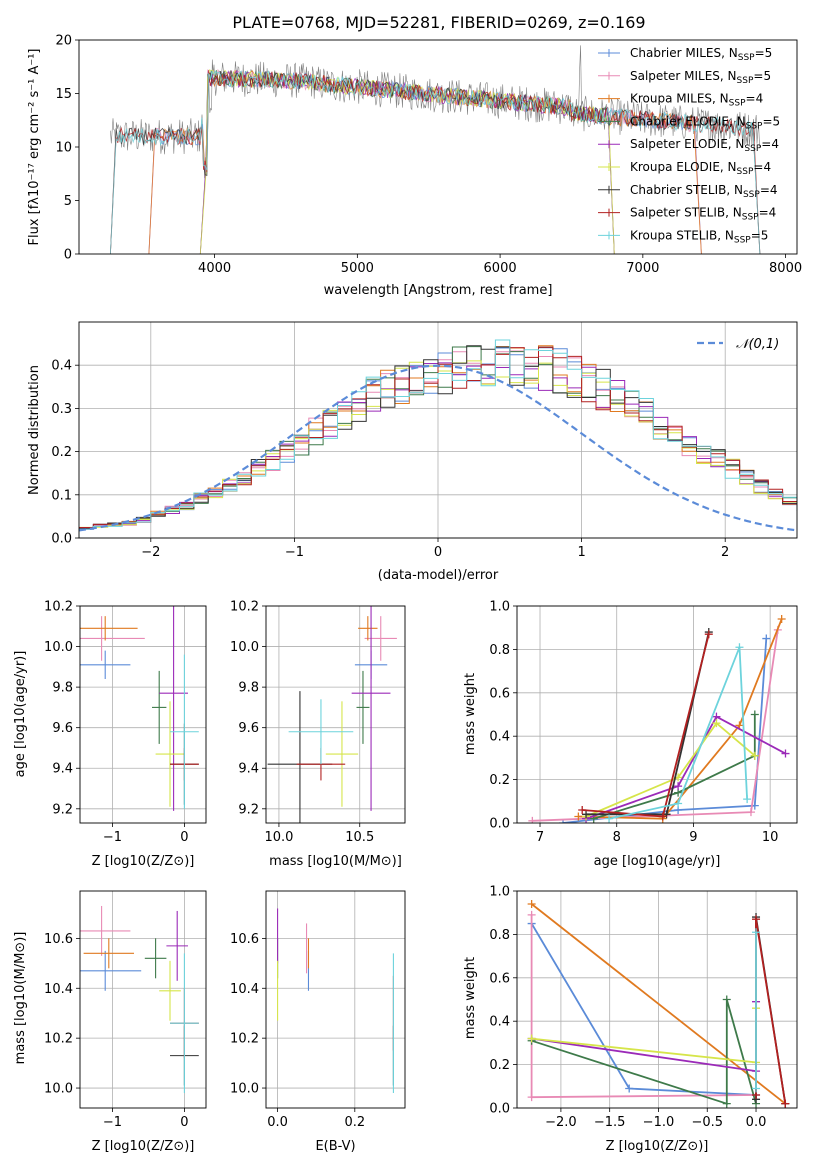  I want to click on y-axis-label: age [log10(age/yr)], so click(20, 714).